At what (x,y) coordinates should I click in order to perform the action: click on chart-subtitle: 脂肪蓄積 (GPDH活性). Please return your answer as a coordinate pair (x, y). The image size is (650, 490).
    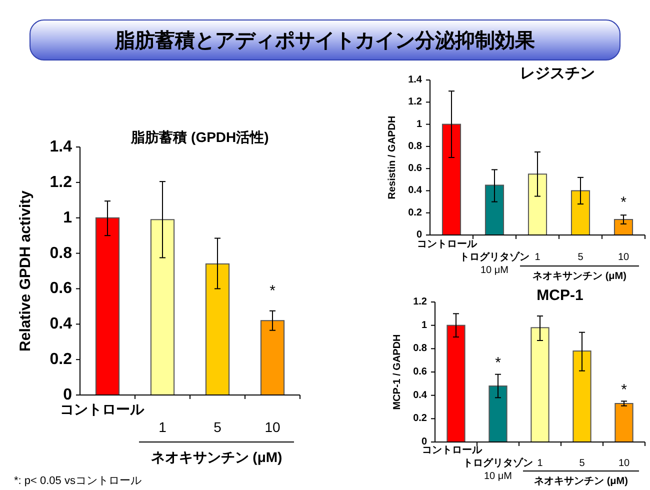
    Looking at the image, I should click on (199, 137).